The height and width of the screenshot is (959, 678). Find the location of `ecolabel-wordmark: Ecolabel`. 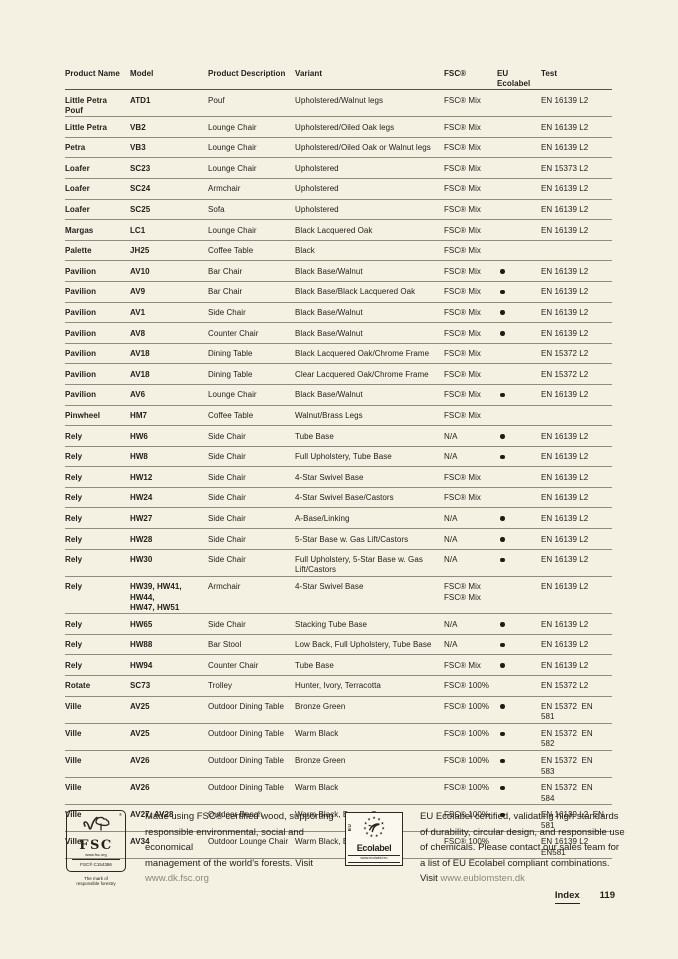

ecolabel-wordmark: Ecolabel is located at coordinates (374, 848).